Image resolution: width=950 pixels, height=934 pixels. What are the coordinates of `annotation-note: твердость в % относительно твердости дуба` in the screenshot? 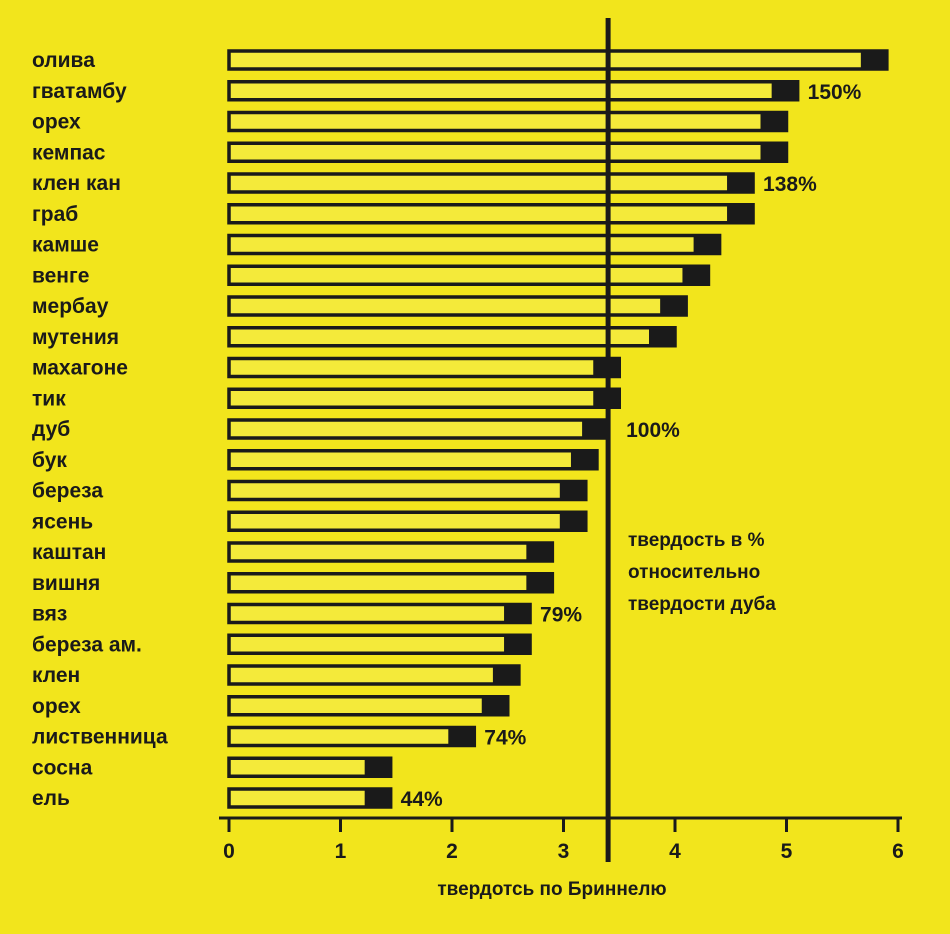 It's located at (702, 572).